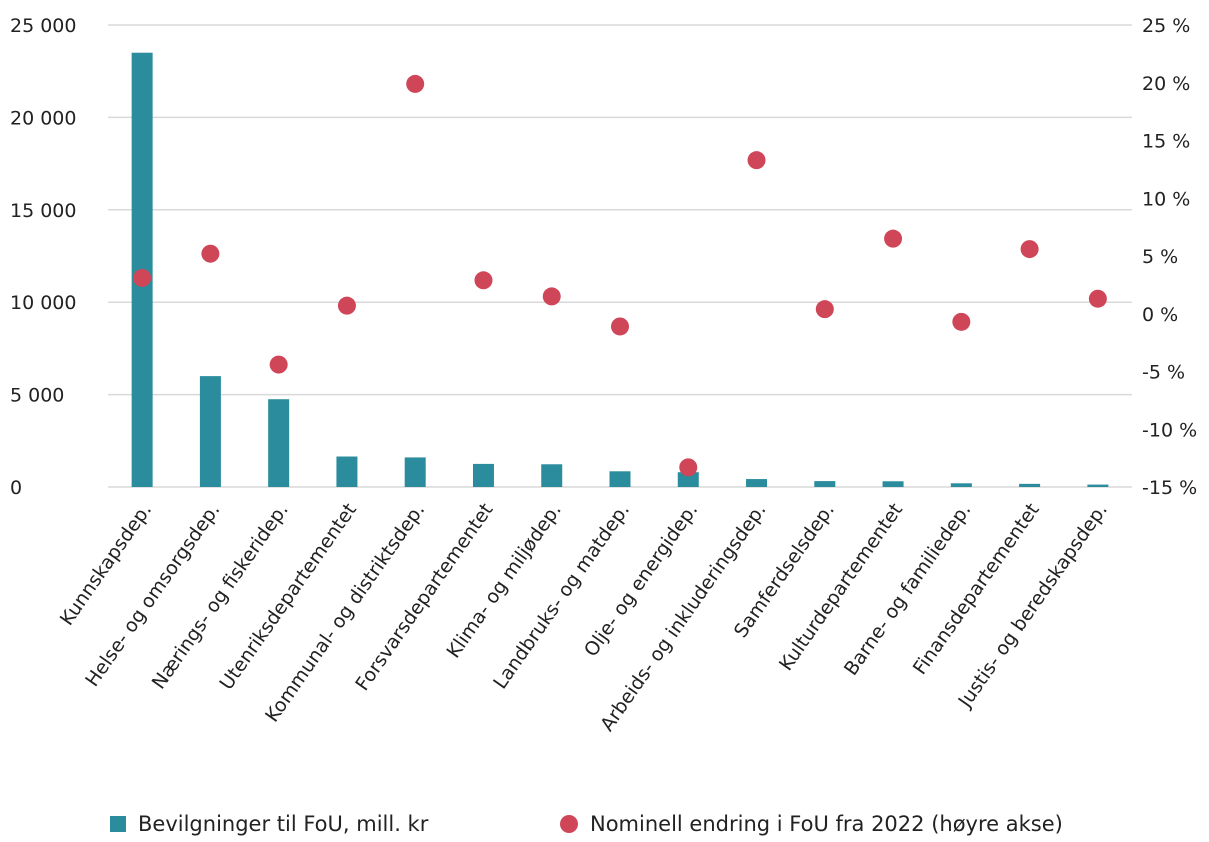  What do you see at coordinates (43, 303) in the screenshot?
I see `left-tick-label: 10 000` at bounding box center [43, 303].